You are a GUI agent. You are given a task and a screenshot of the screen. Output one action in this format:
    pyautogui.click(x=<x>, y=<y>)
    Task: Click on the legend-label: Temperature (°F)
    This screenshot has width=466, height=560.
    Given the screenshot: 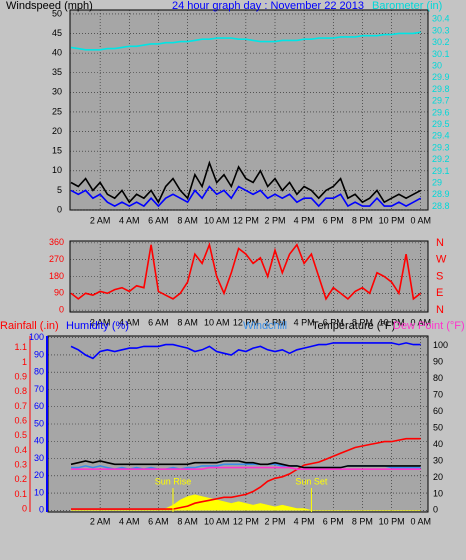 What is the action you would take?
    pyautogui.click(x=353, y=326)
    